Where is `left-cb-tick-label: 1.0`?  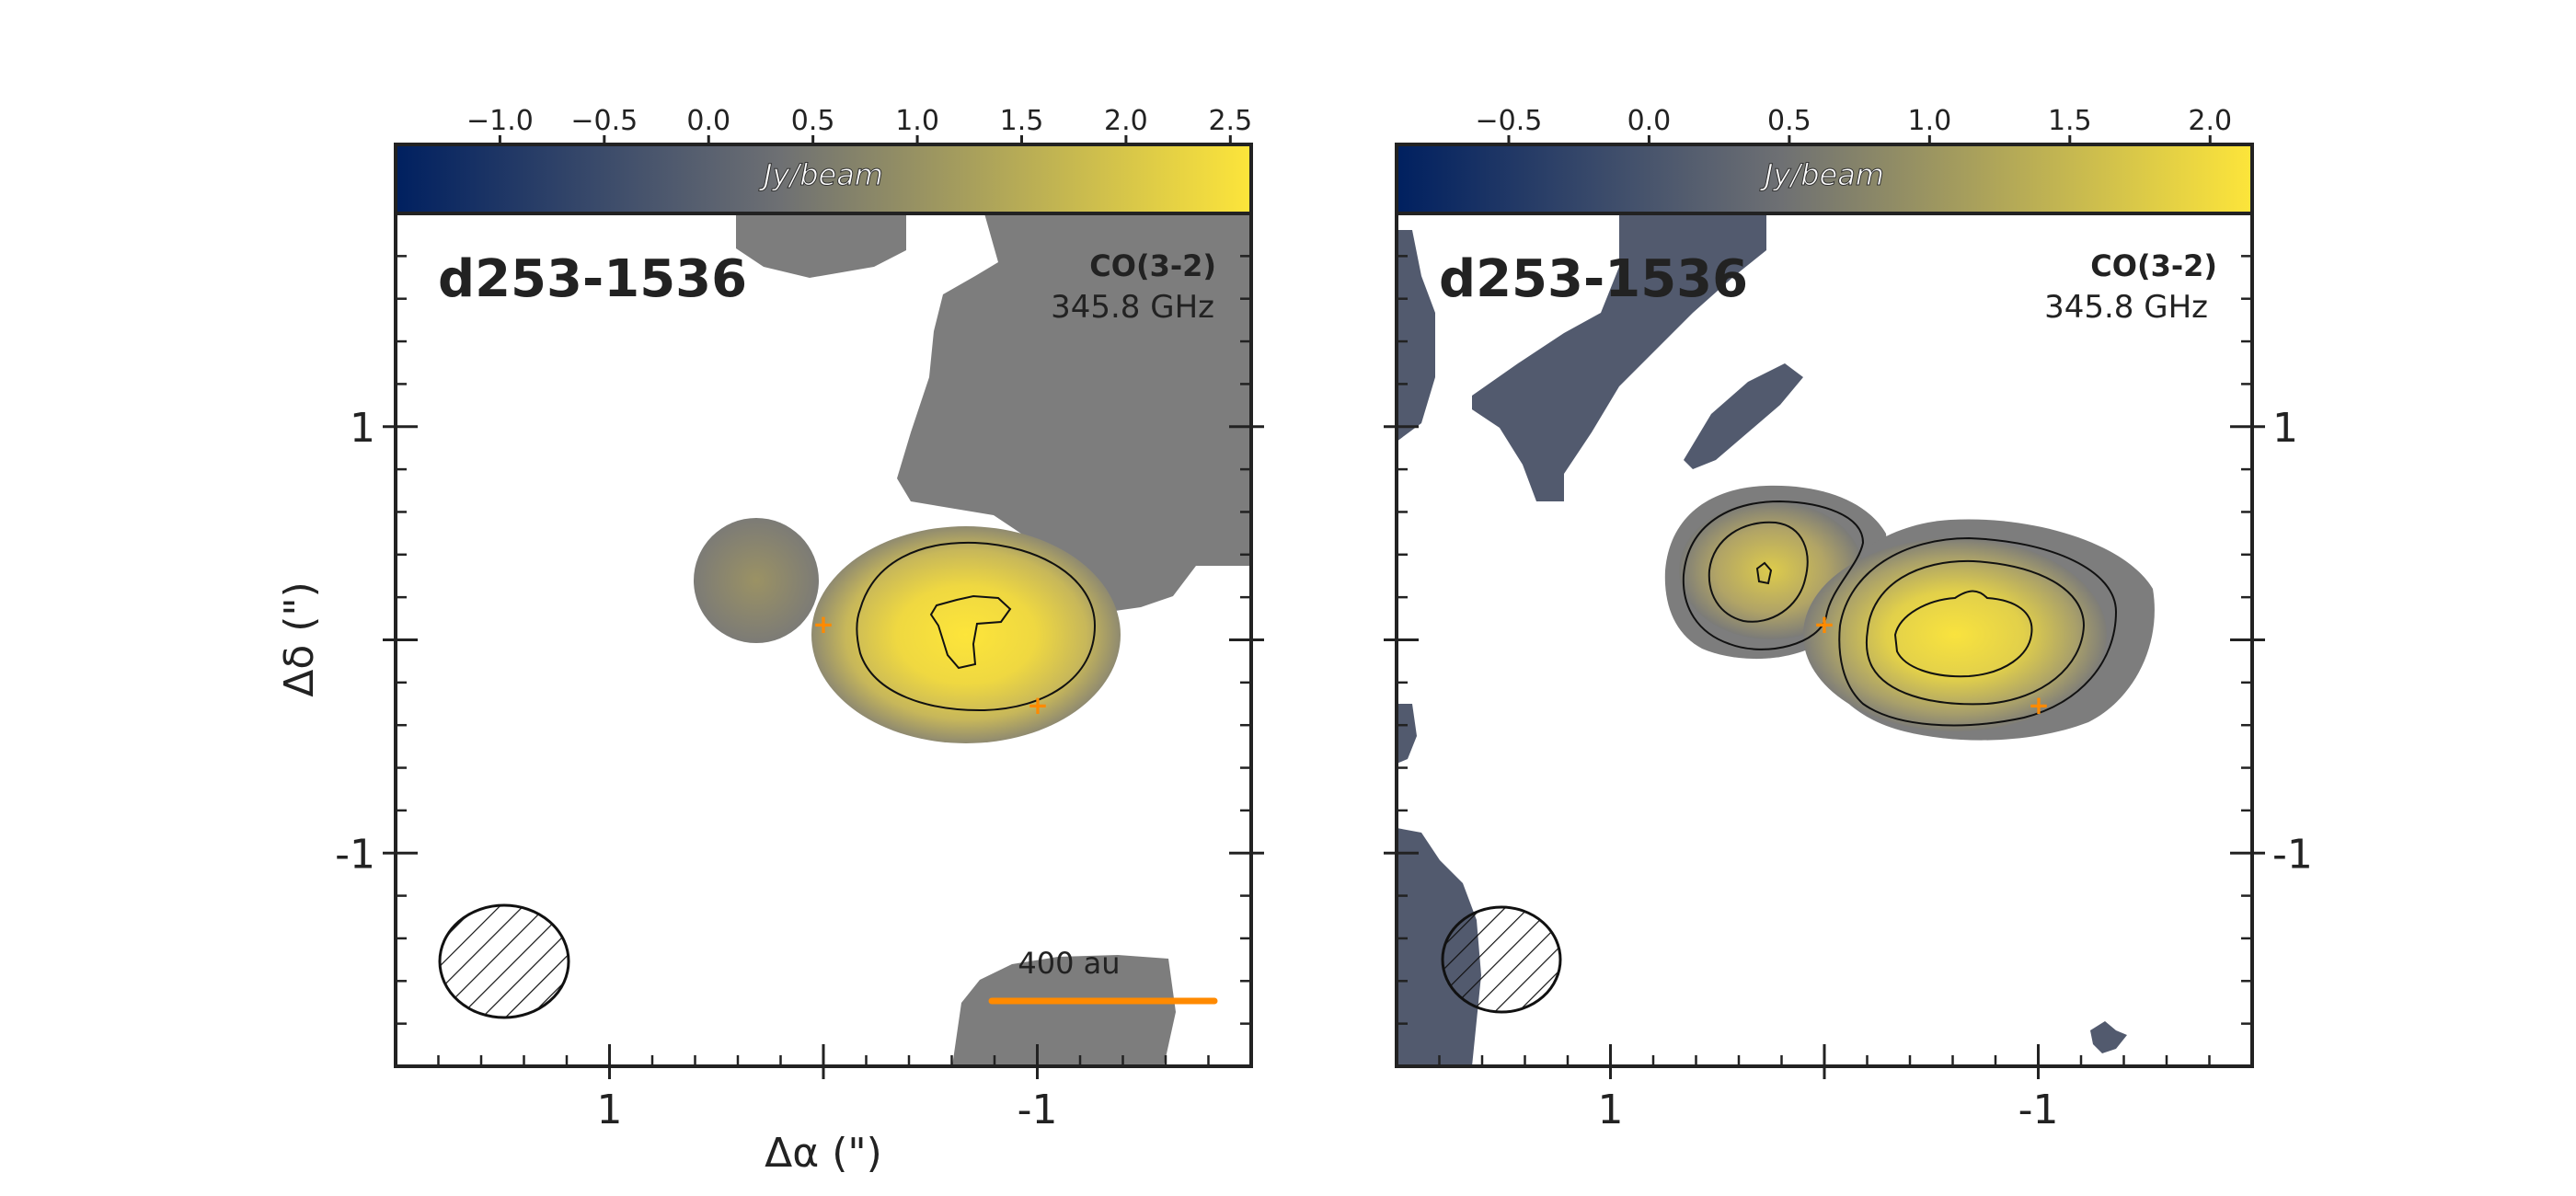 left-cb-tick-label: 1.0 is located at coordinates (917, 121).